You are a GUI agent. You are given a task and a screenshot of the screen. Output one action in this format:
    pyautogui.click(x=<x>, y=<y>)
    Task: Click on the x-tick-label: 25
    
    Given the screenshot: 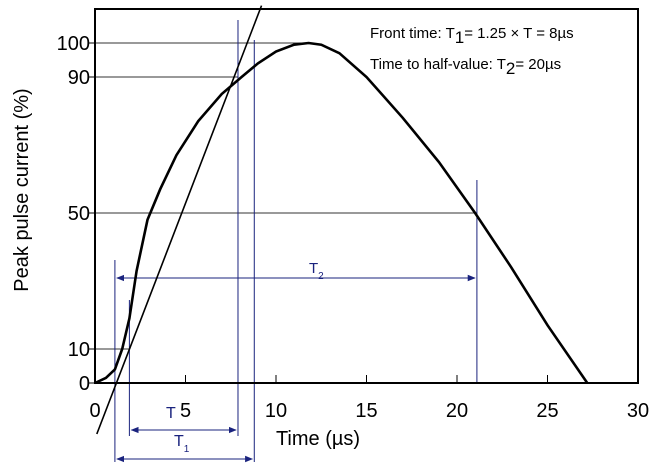 What is the action you would take?
    pyautogui.click(x=547, y=411)
    